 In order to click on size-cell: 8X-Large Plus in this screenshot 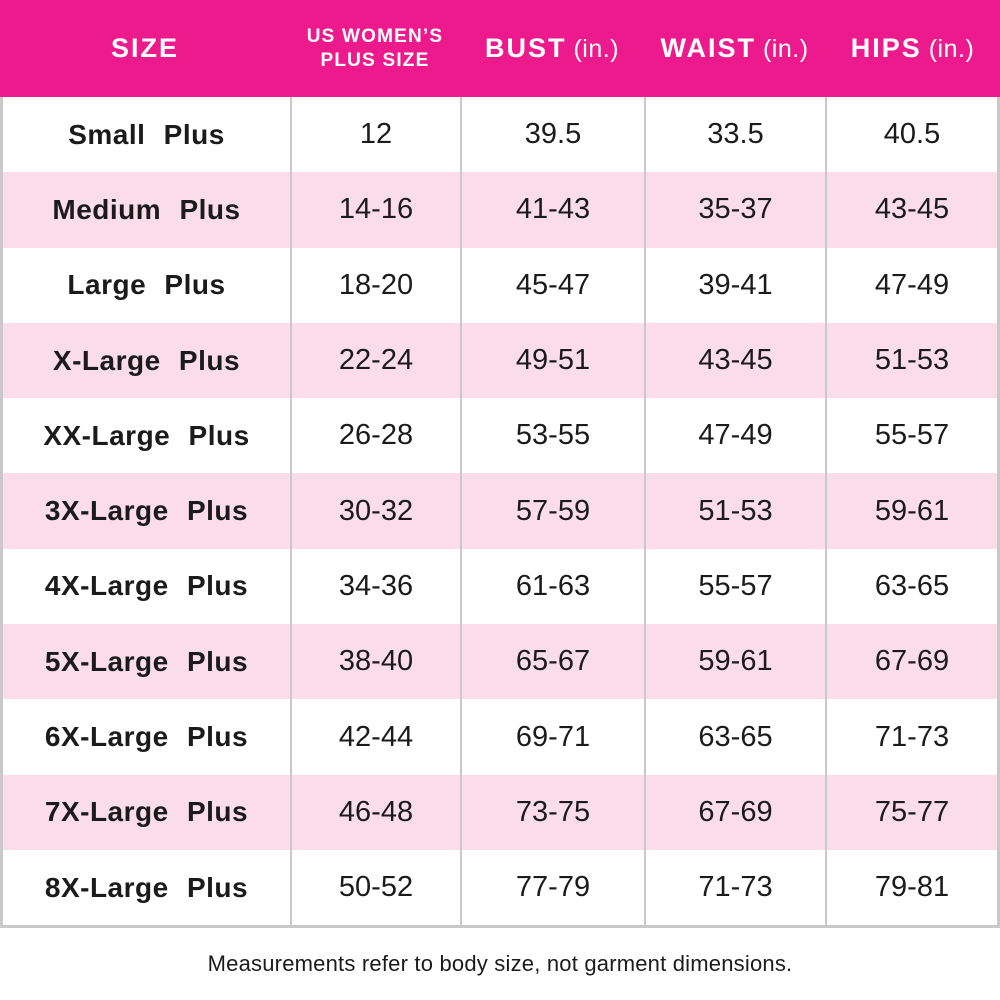, I will do `click(146, 887)`.